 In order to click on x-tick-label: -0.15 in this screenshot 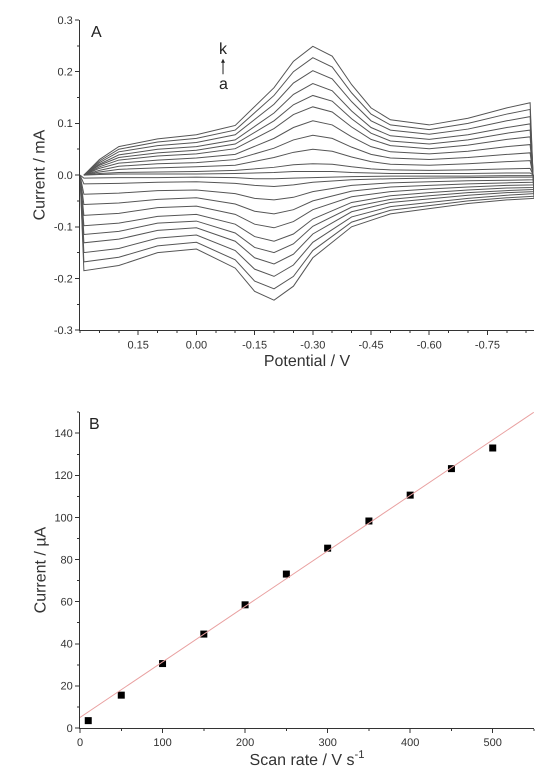, I will do `click(255, 345)`.